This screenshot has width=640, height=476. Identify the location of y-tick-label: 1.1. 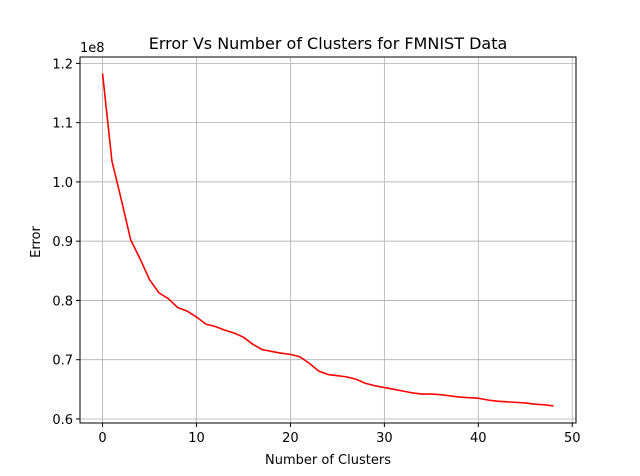
(62, 124).